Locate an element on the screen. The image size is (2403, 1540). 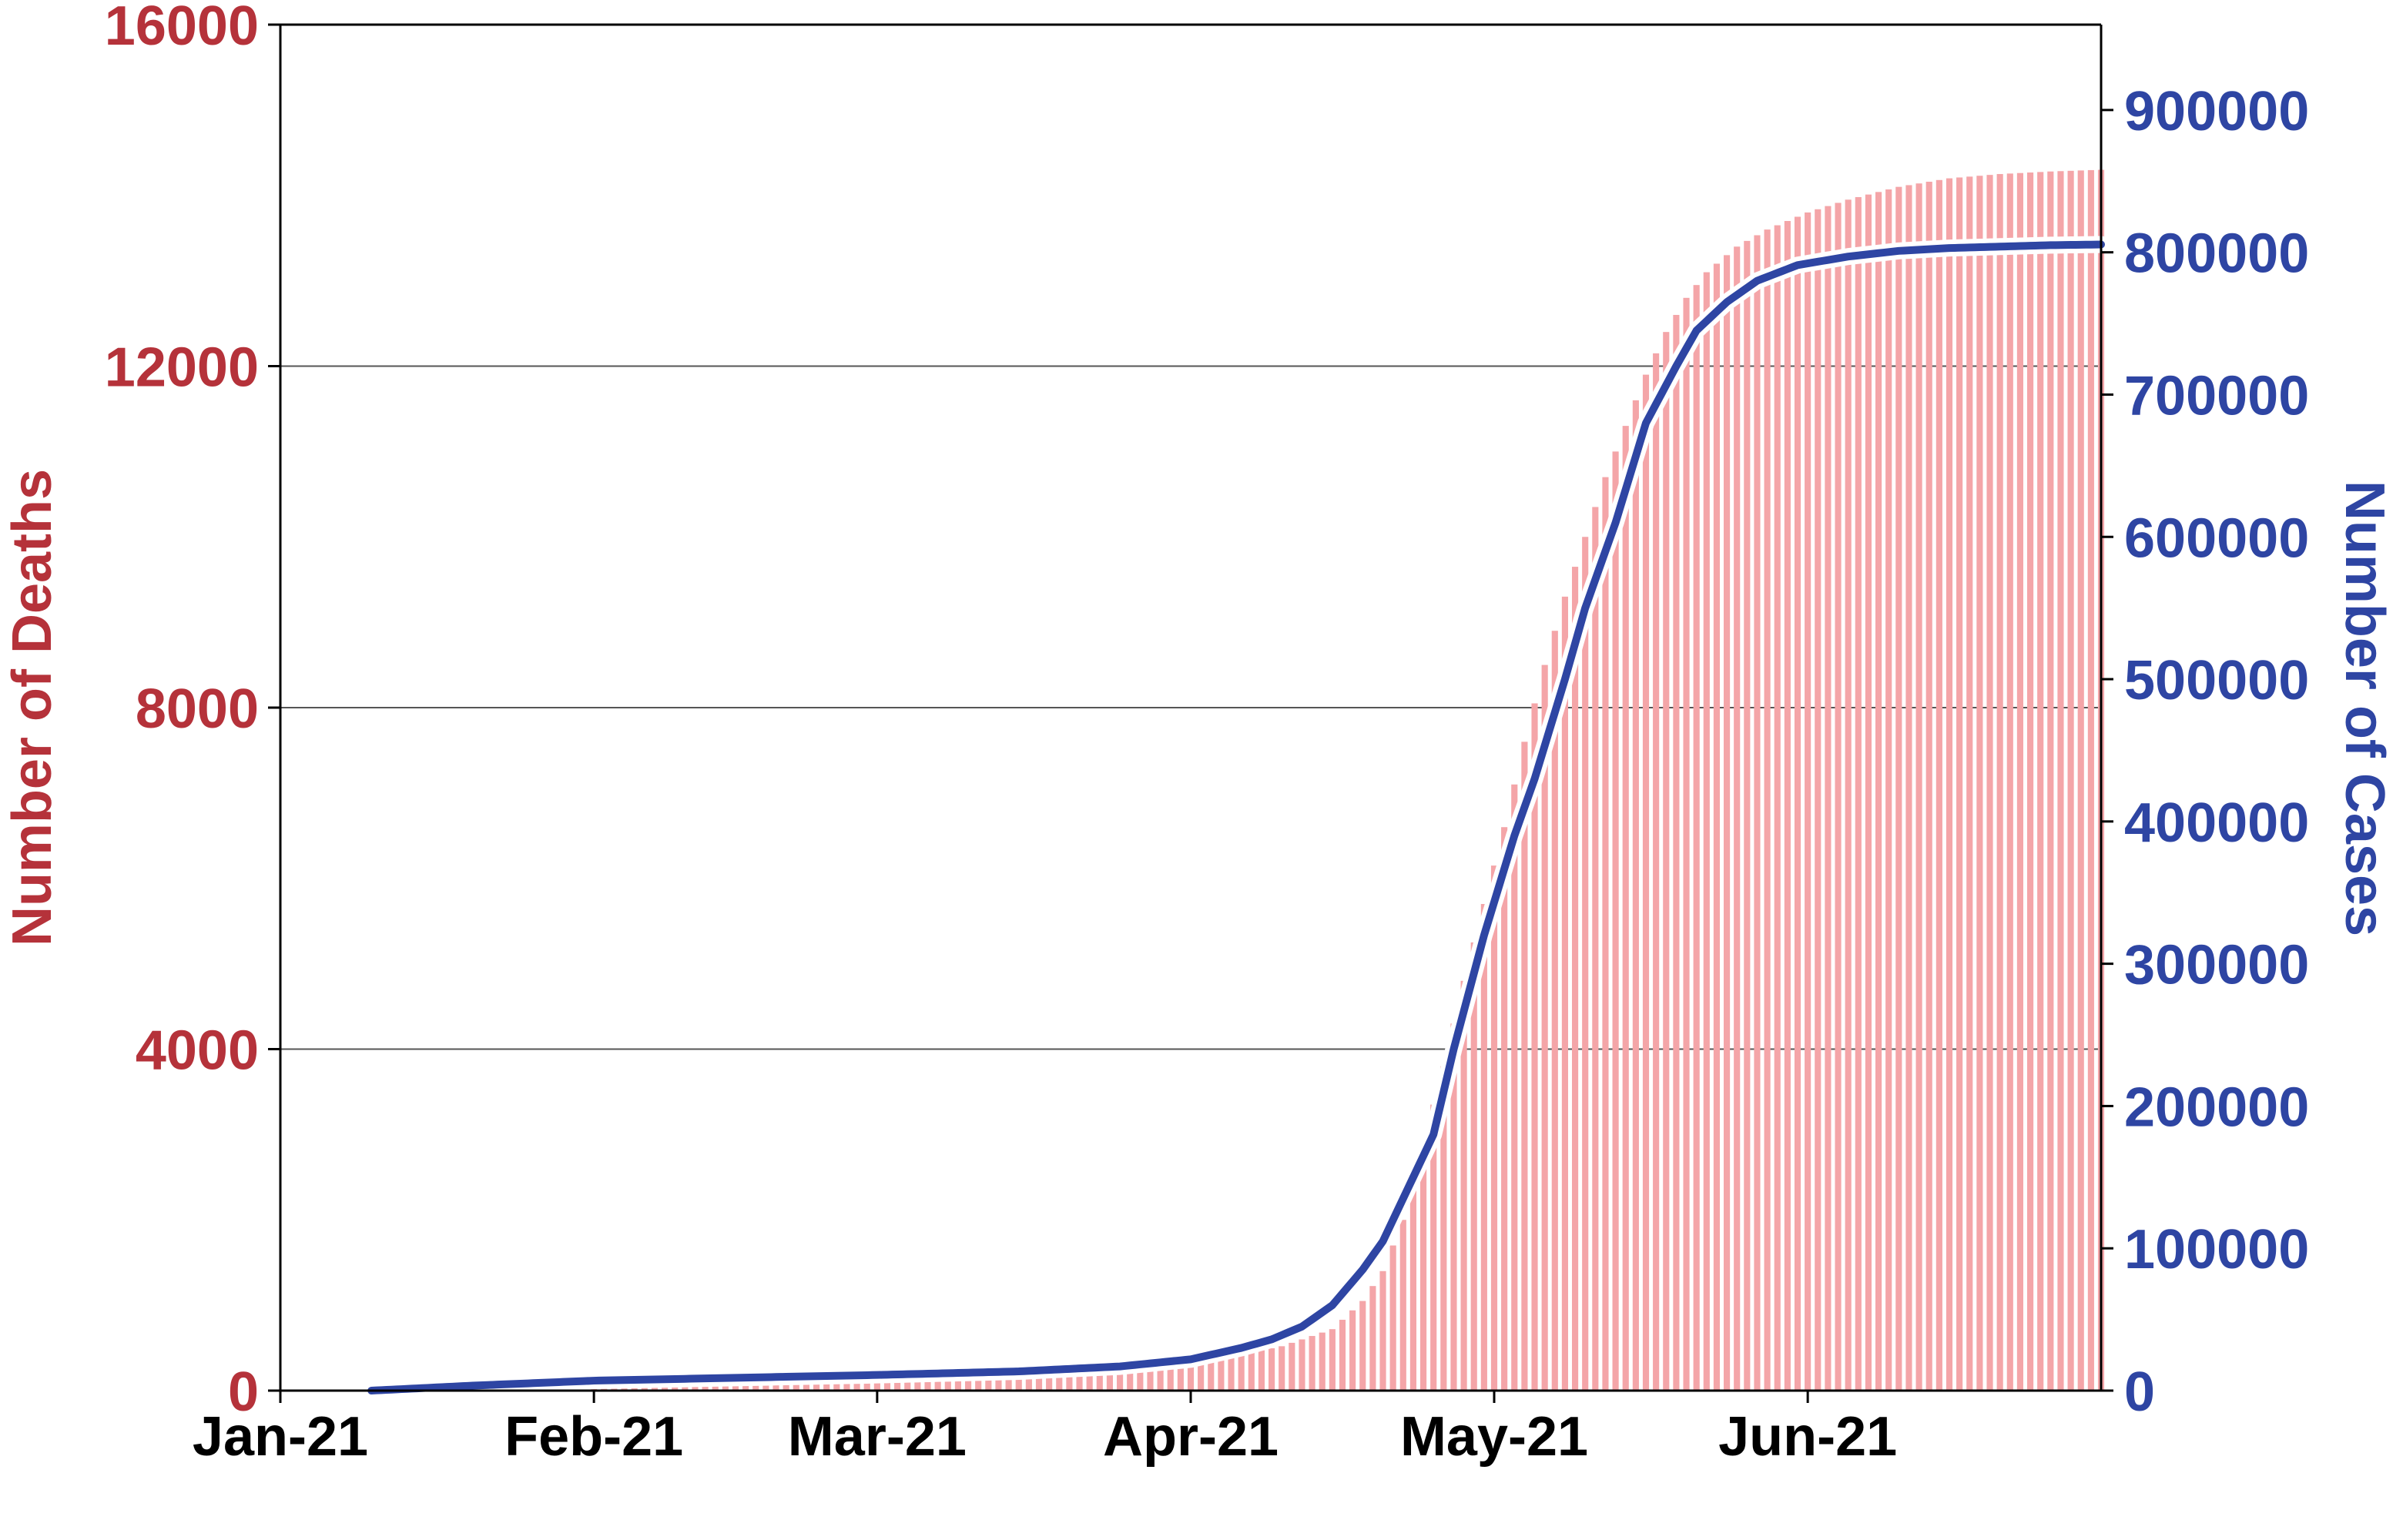
right-tick-label: 900000 is located at coordinates (2217, 112).